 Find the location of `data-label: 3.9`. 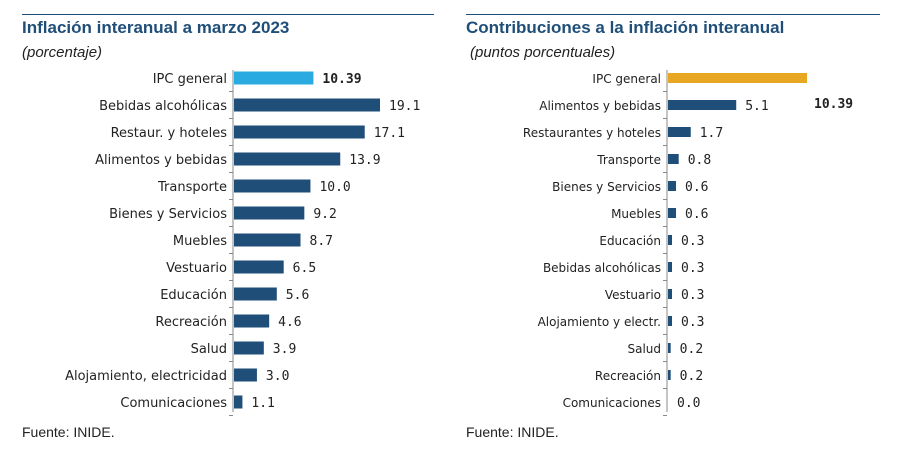

data-label: 3.9 is located at coordinates (284, 349).